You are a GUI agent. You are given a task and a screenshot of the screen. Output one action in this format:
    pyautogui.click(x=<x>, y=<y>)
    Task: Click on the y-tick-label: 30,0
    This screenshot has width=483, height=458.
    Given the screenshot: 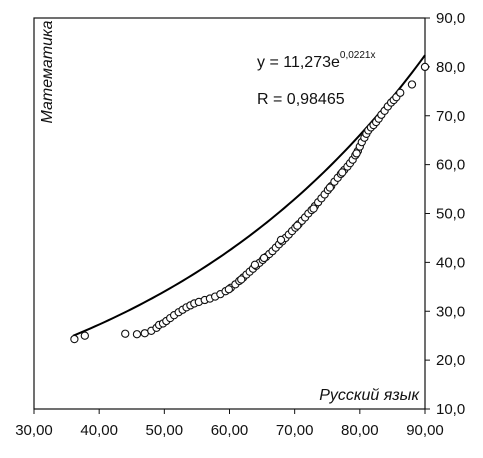 What is the action you would take?
    pyautogui.click(x=450, y=311)
    